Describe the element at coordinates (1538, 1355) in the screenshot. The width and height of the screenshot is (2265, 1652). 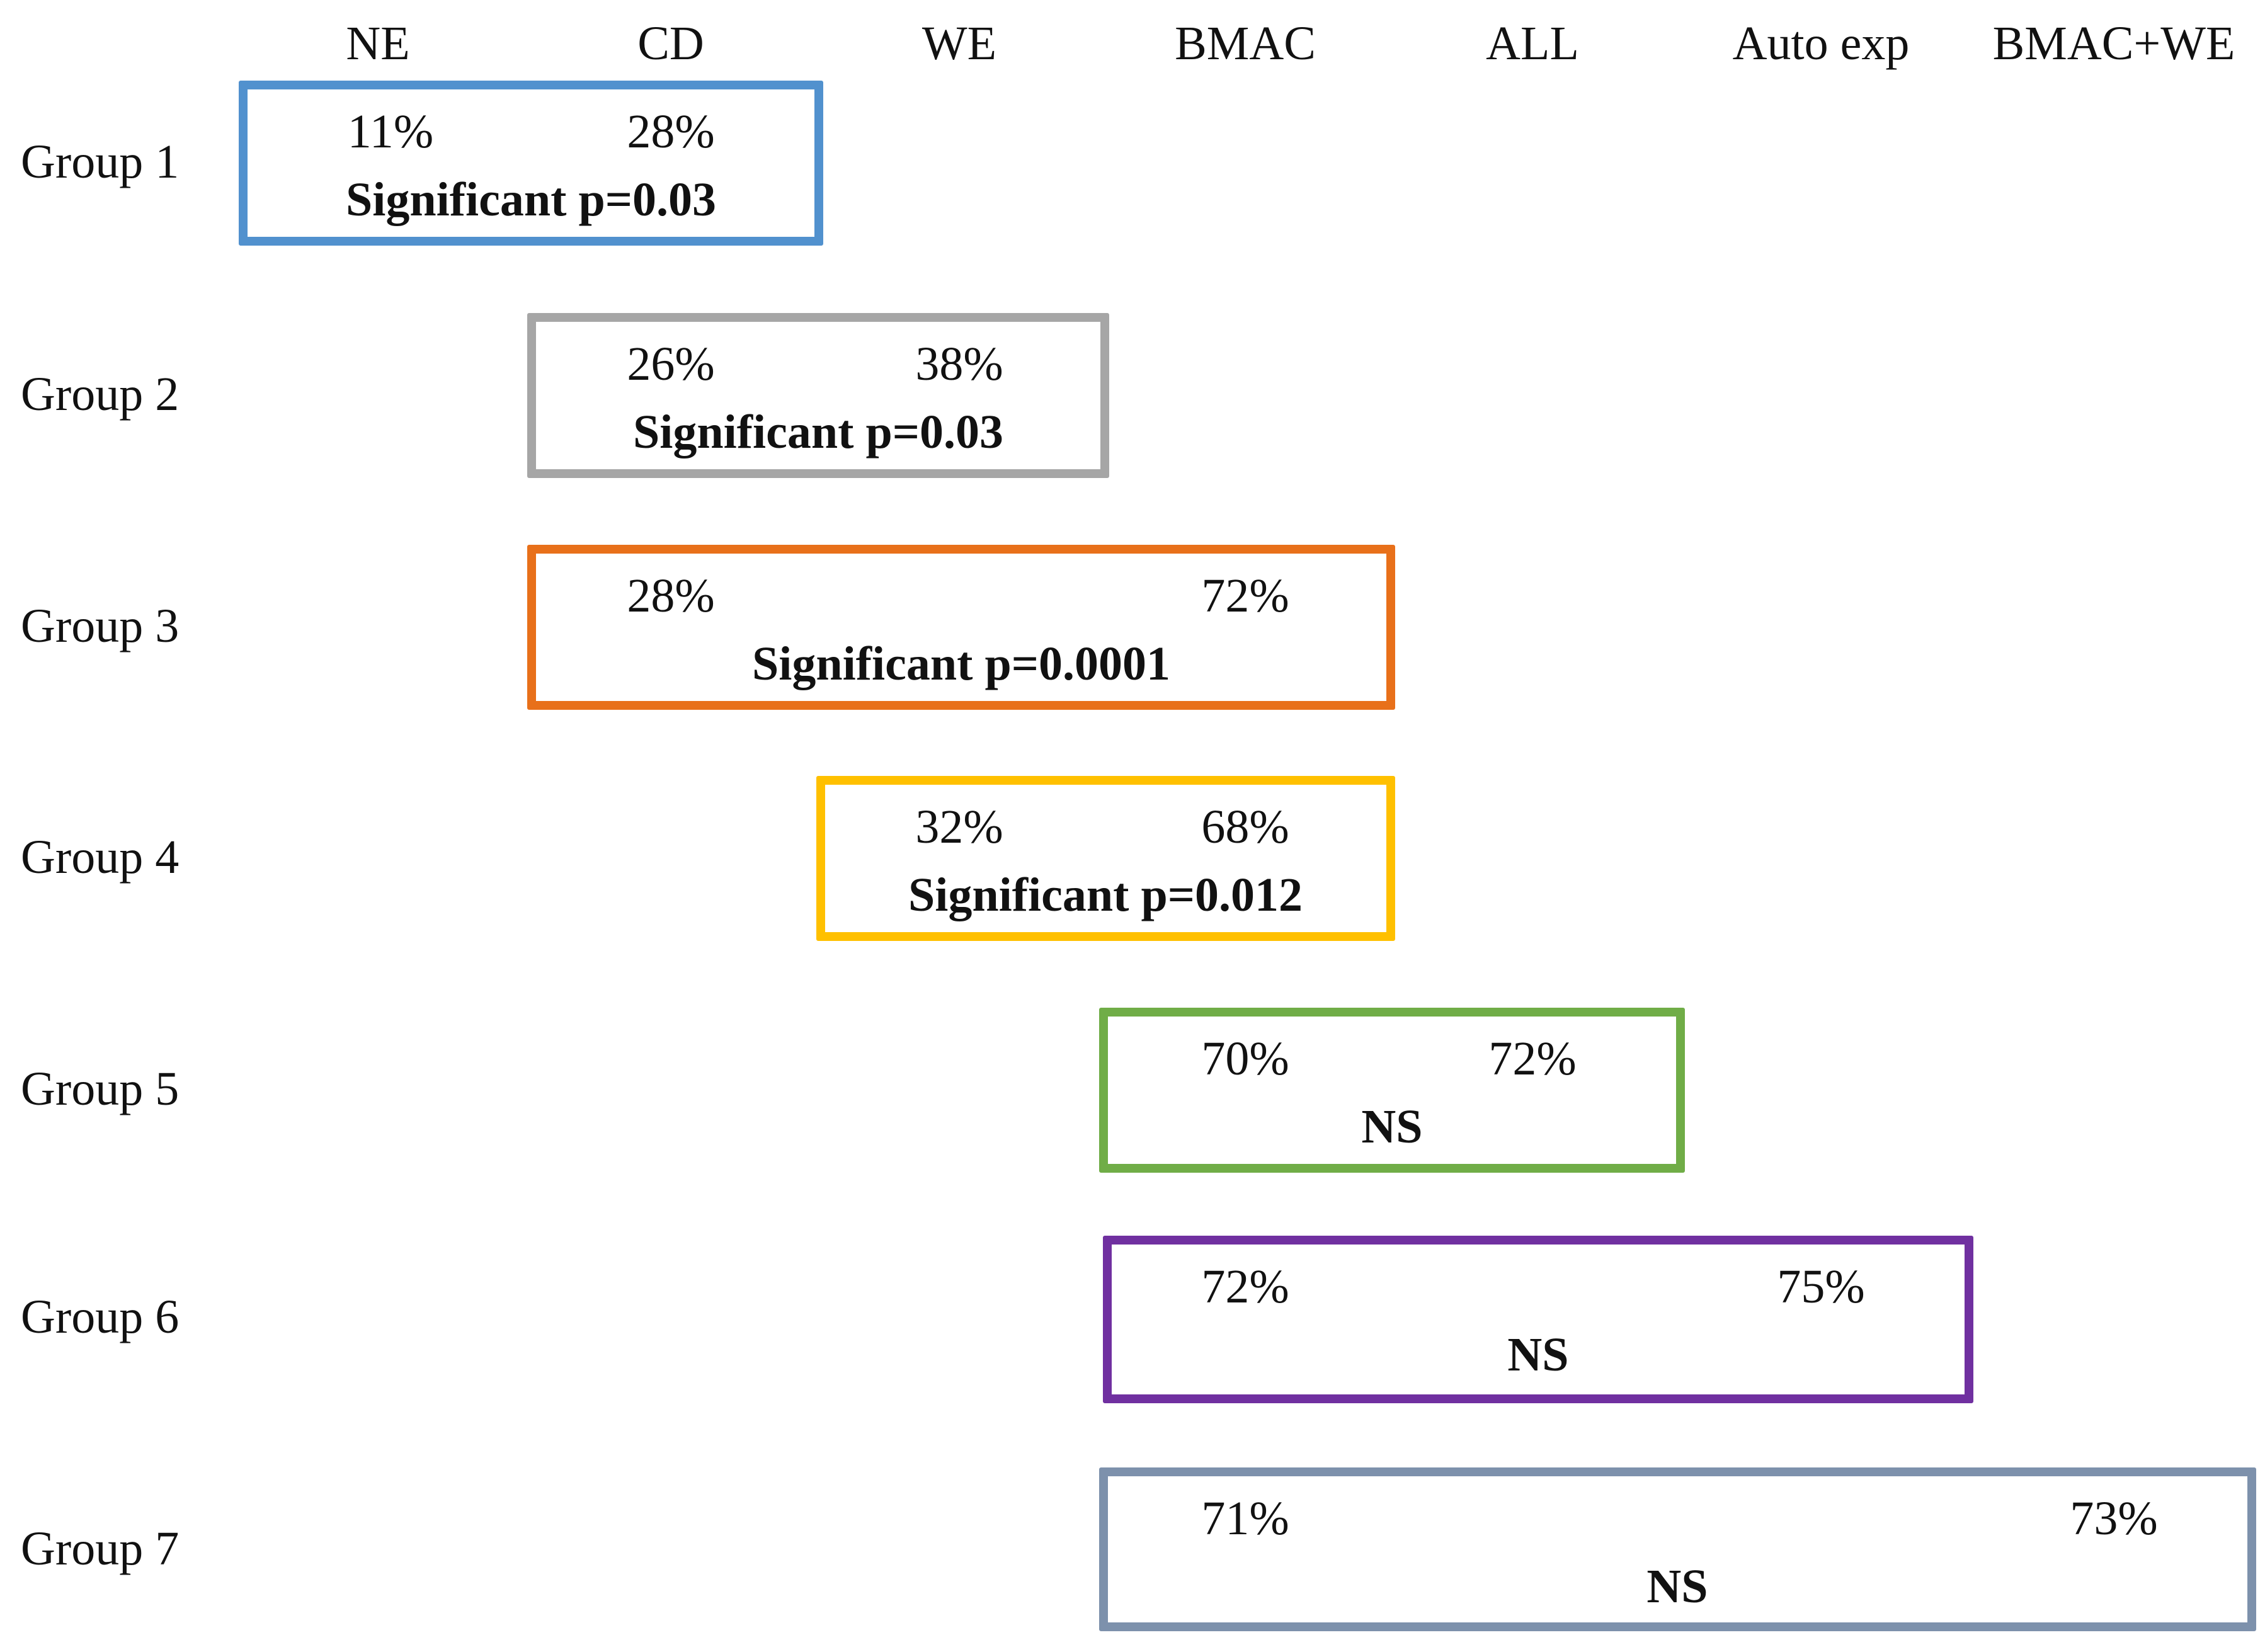
I see `group-6-result: NS` at that location.